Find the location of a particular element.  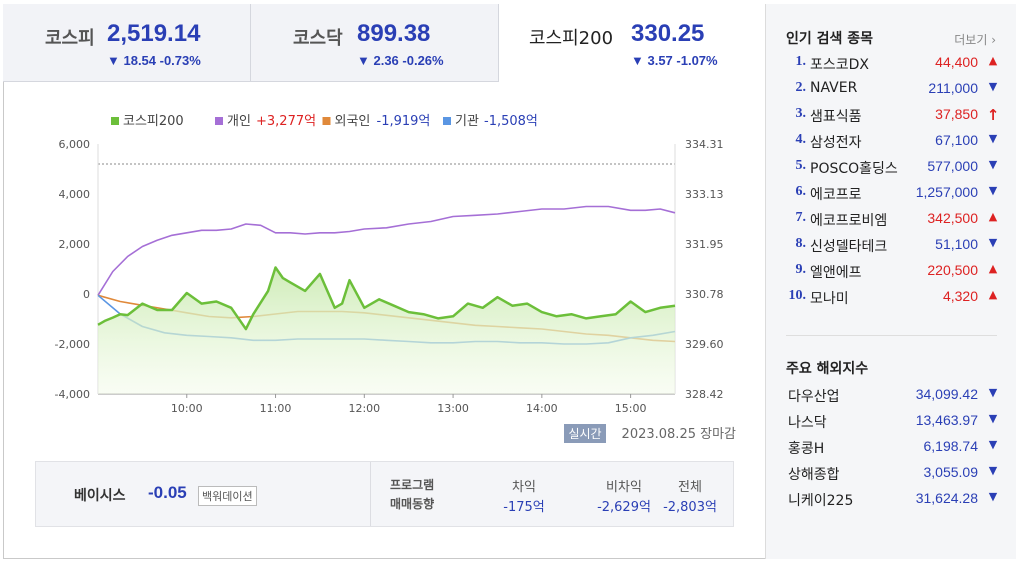

legend-amount: -1,508억 is located at coordinates (511, 121).